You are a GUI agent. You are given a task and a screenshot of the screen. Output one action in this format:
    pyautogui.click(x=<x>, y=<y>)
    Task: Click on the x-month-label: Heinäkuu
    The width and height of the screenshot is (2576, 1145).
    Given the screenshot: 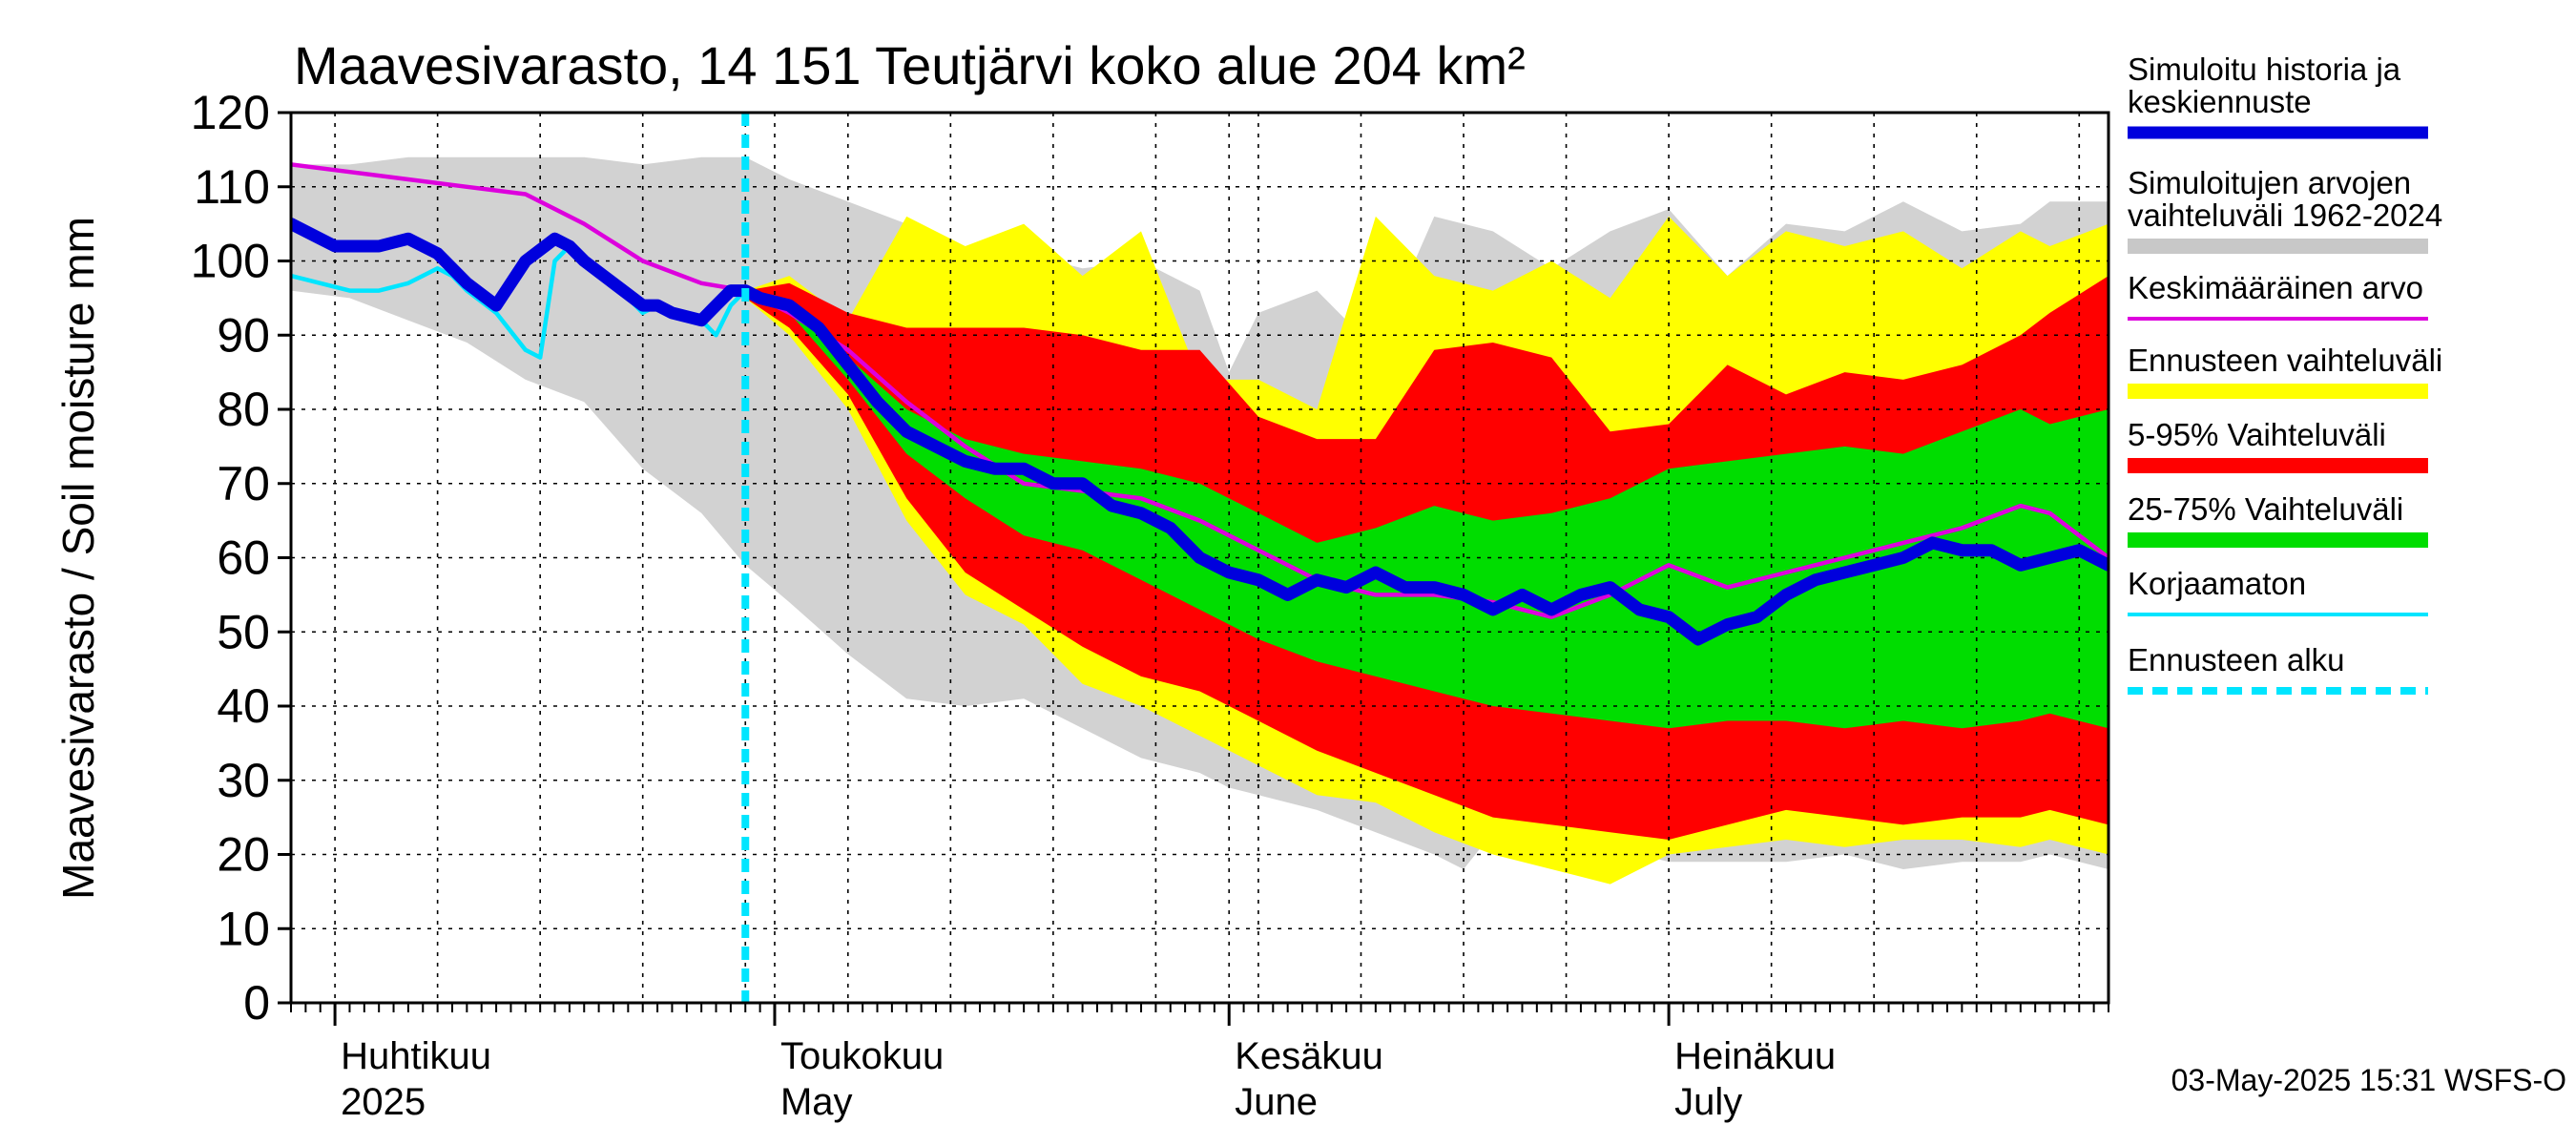 What is the action you would take?
    pyautogui.click(x=1755, y=1056)
    